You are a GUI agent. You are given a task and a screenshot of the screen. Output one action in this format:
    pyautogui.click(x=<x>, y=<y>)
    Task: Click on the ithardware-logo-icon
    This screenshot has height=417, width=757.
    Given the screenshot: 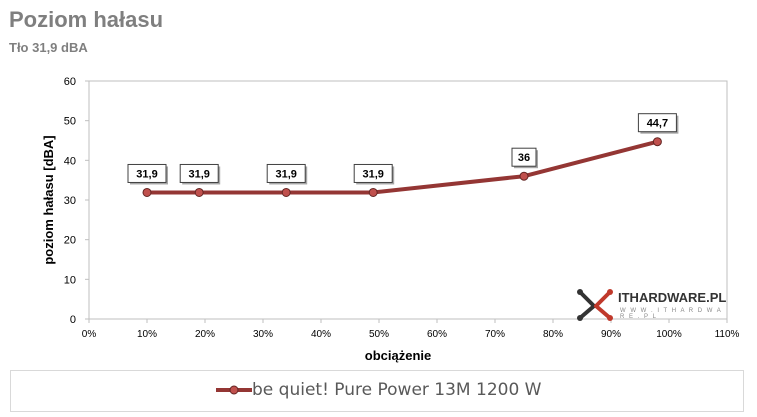 What is the action you would take?
    pyautogui.click(x=595, y=305)
    